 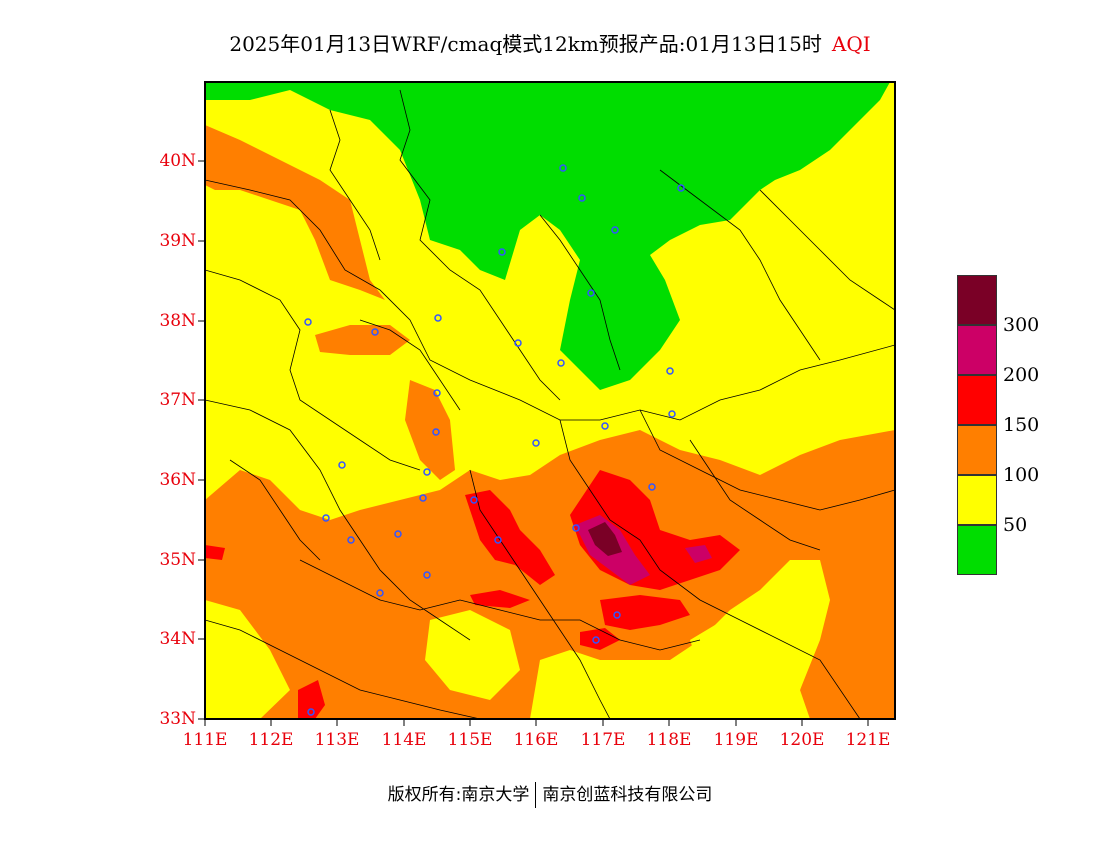 I want to click on zone-light-west-mid, so click(x=362, y=340).